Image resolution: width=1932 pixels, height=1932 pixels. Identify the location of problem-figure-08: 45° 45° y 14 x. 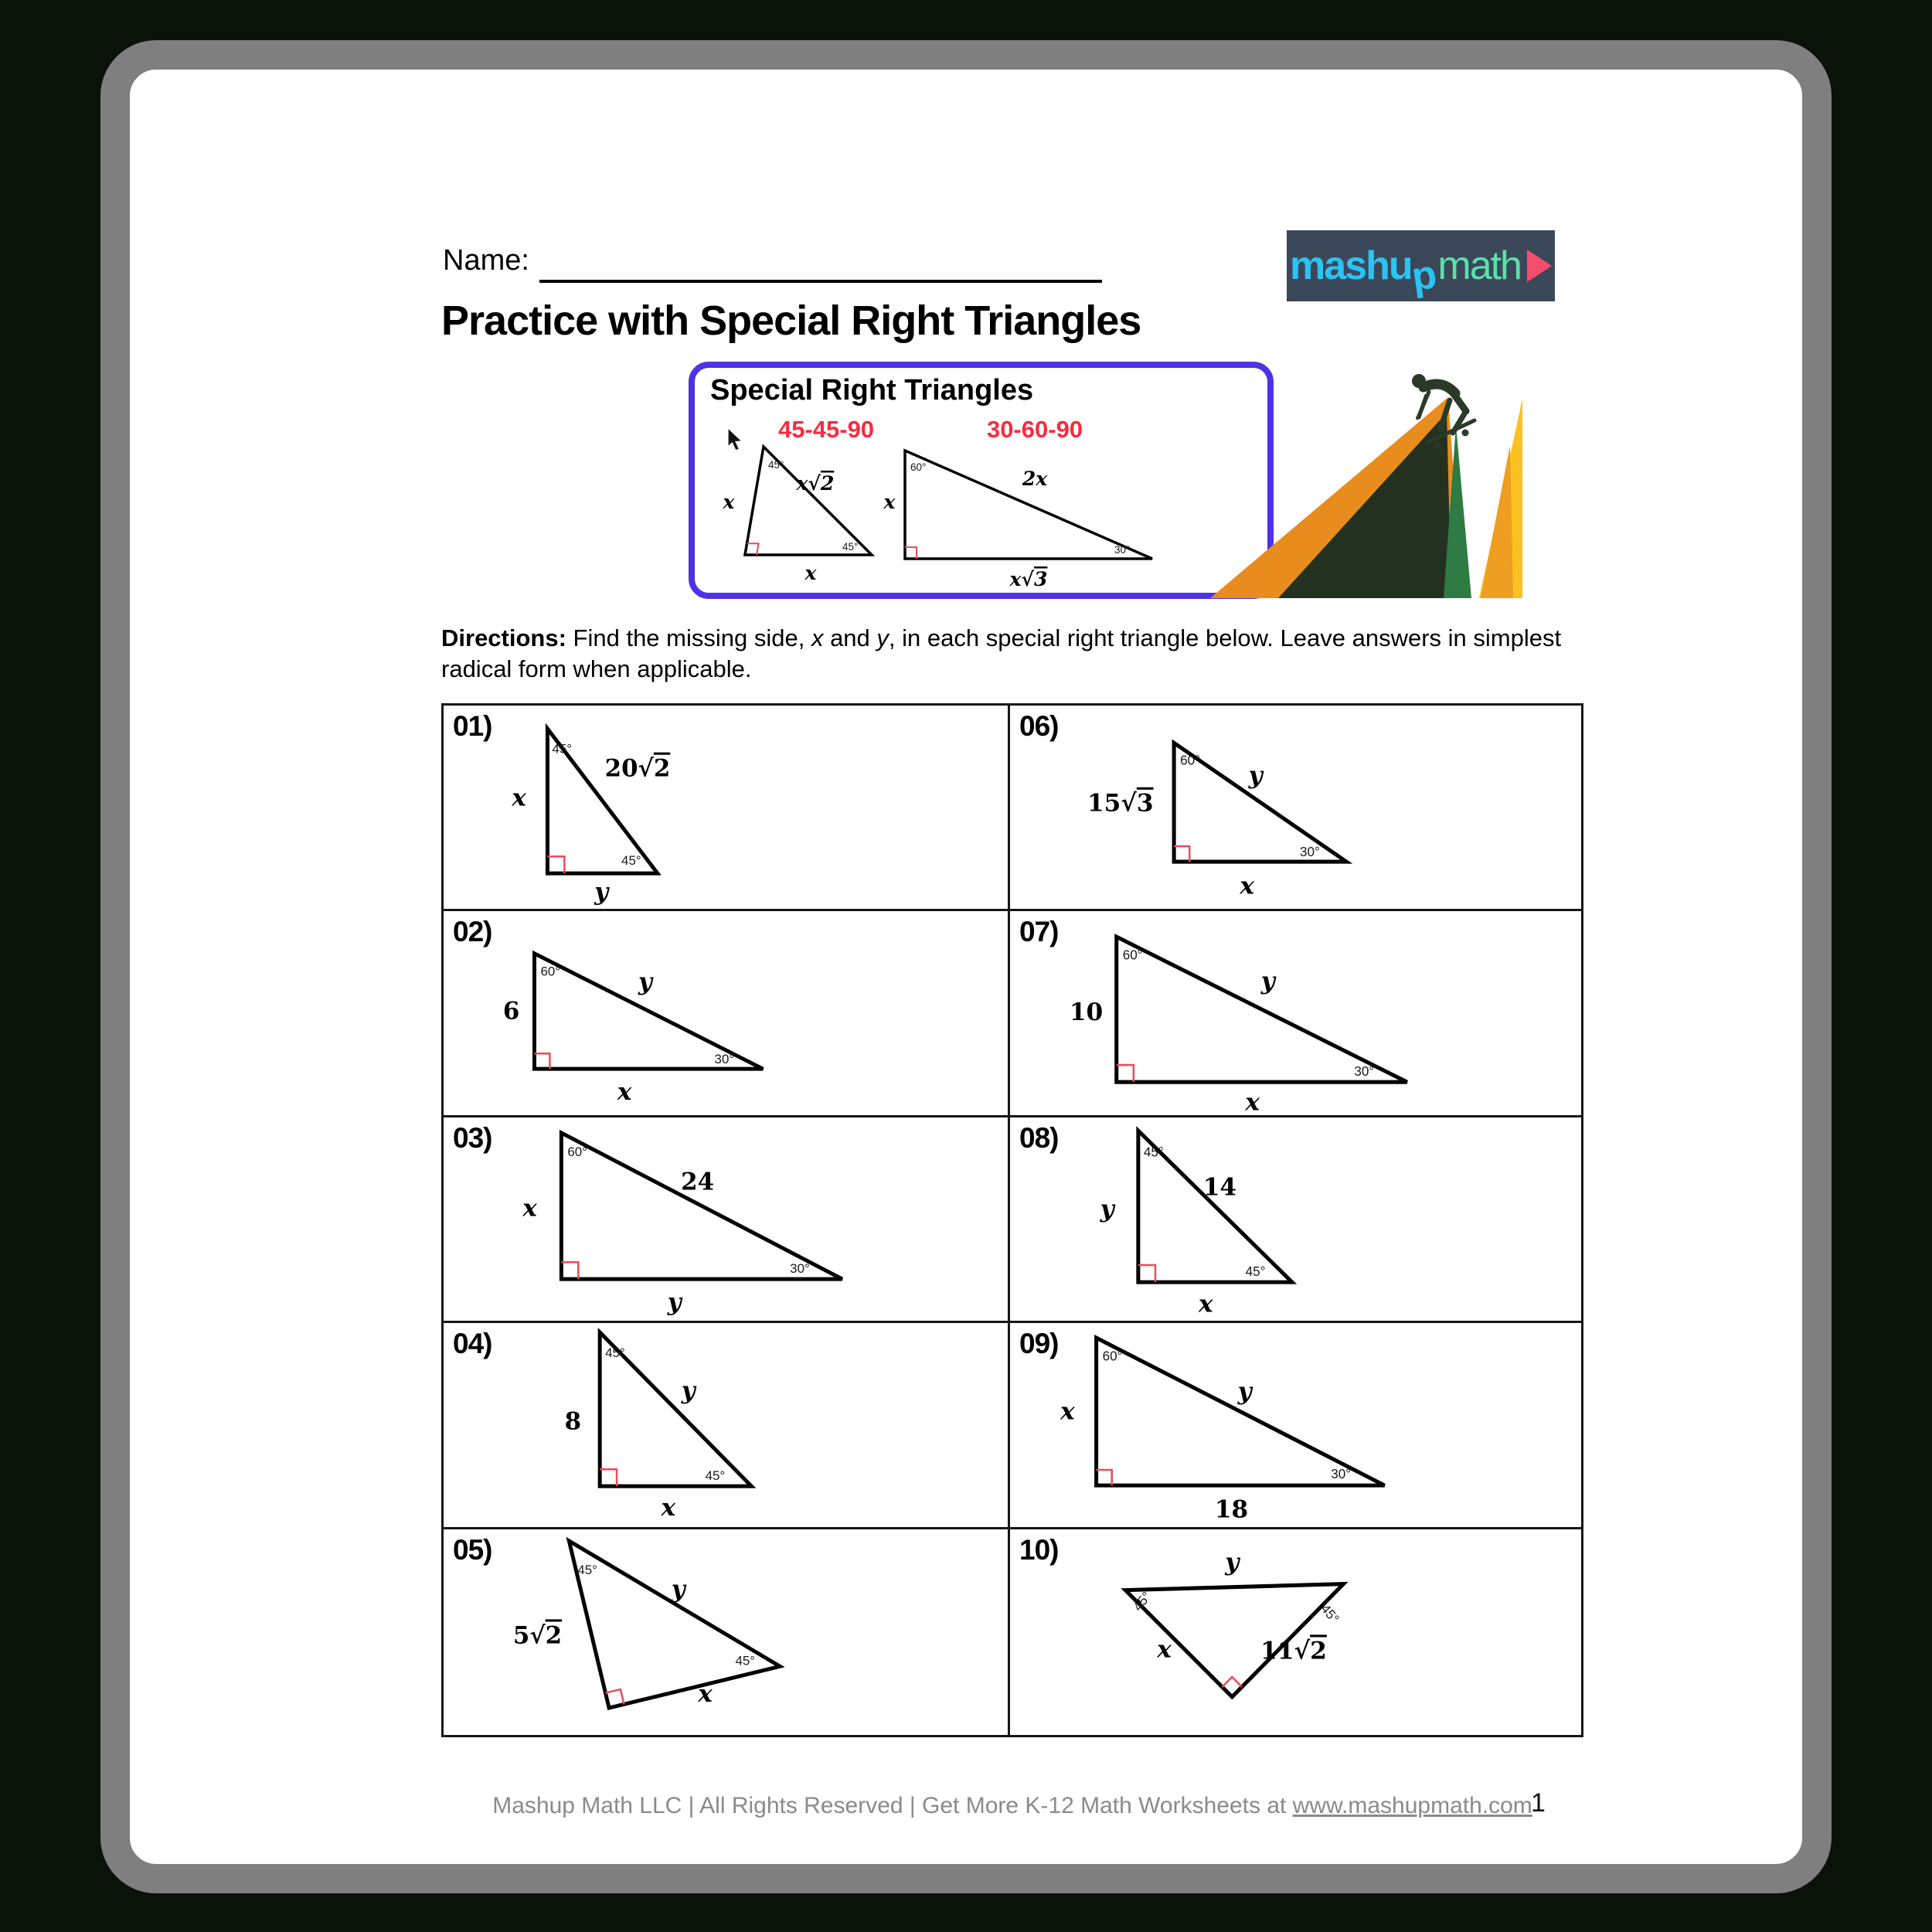
(1199, 1221).